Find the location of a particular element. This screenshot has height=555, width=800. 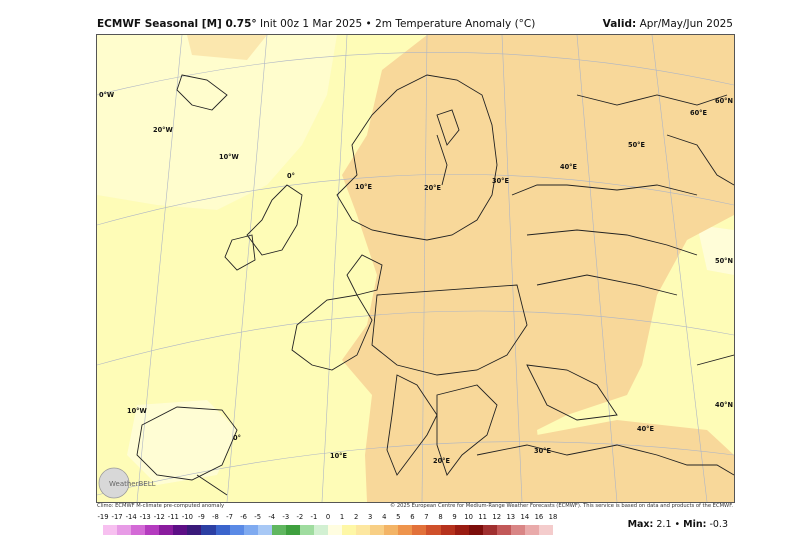

label-10e: 10°E is located at coordinates (363, 187).